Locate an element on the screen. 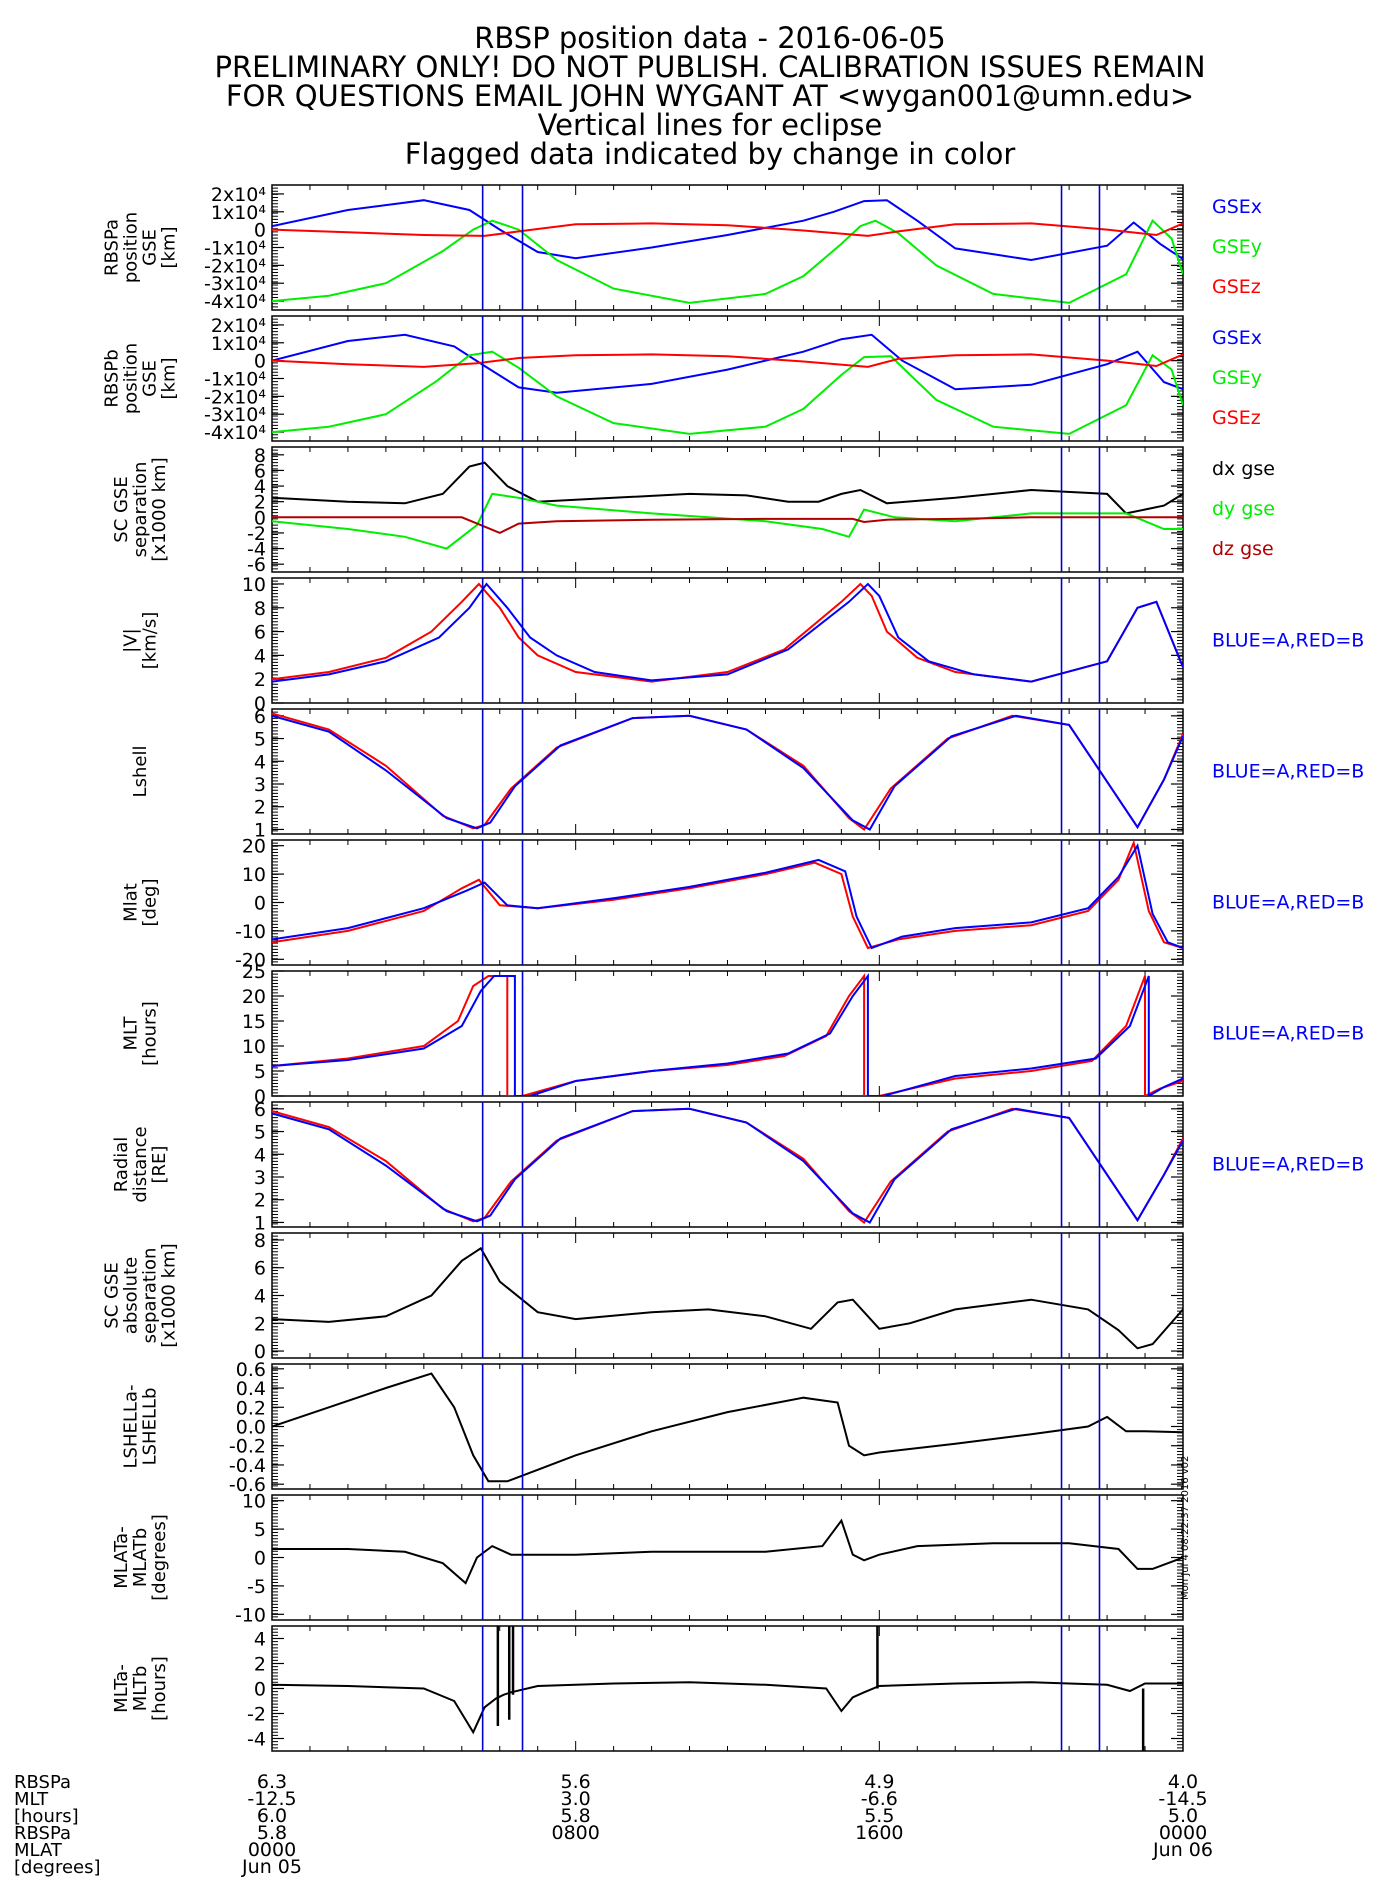 The height and width of the screenshot is (1904, 1400). y-tick-label: -10 is located at coordinates (250, 1615).